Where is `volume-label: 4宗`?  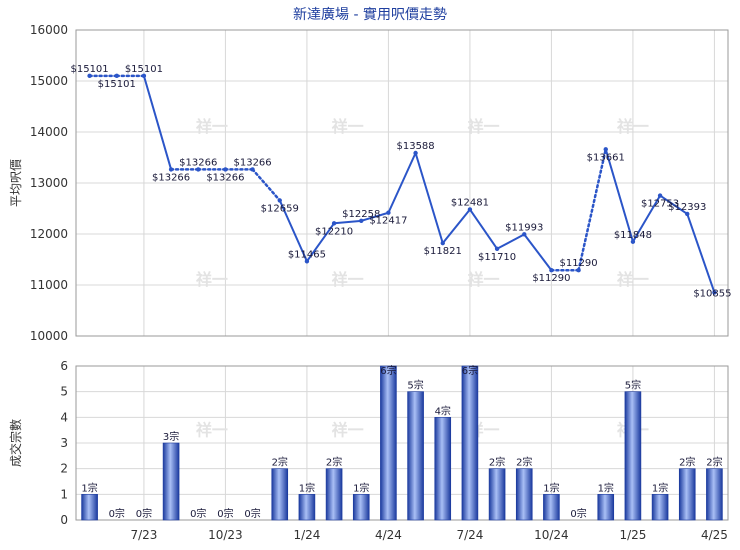
volume-label: 4宗 is located at coordinates (443, 410).